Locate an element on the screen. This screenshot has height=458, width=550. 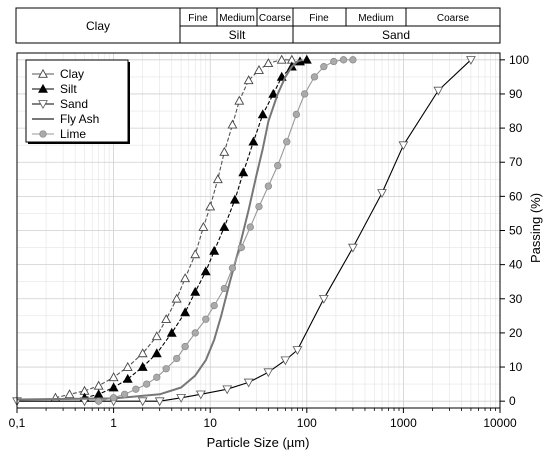
y-tick-label: 40 is located at coordinates (516, 265).